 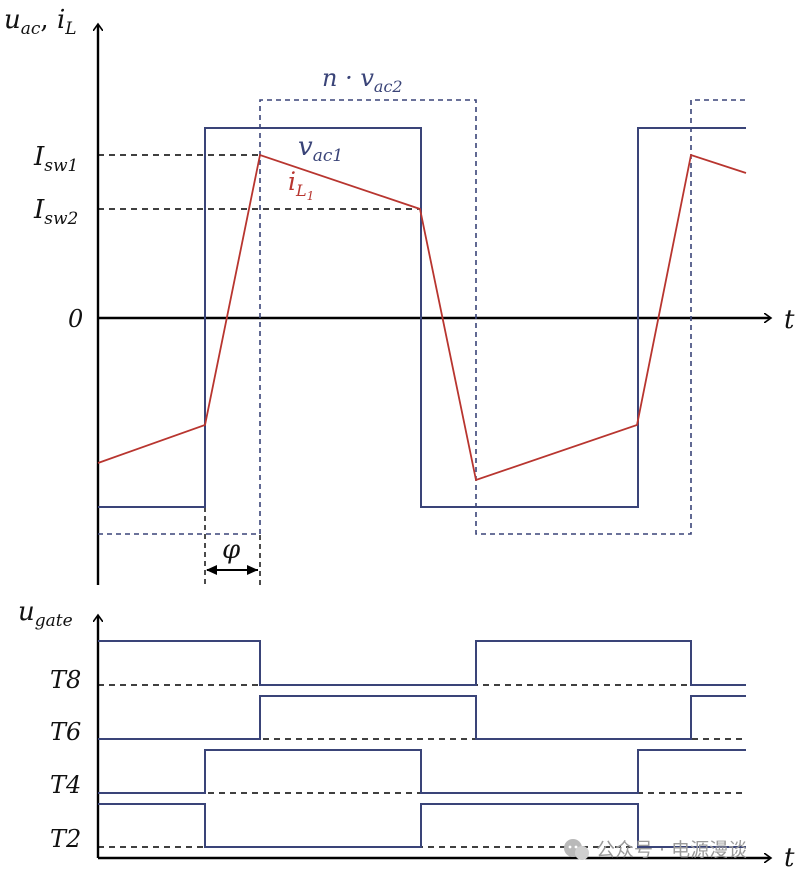 I want to click on bottom-y-axis-label: ugate, so click(x=45, y=614).